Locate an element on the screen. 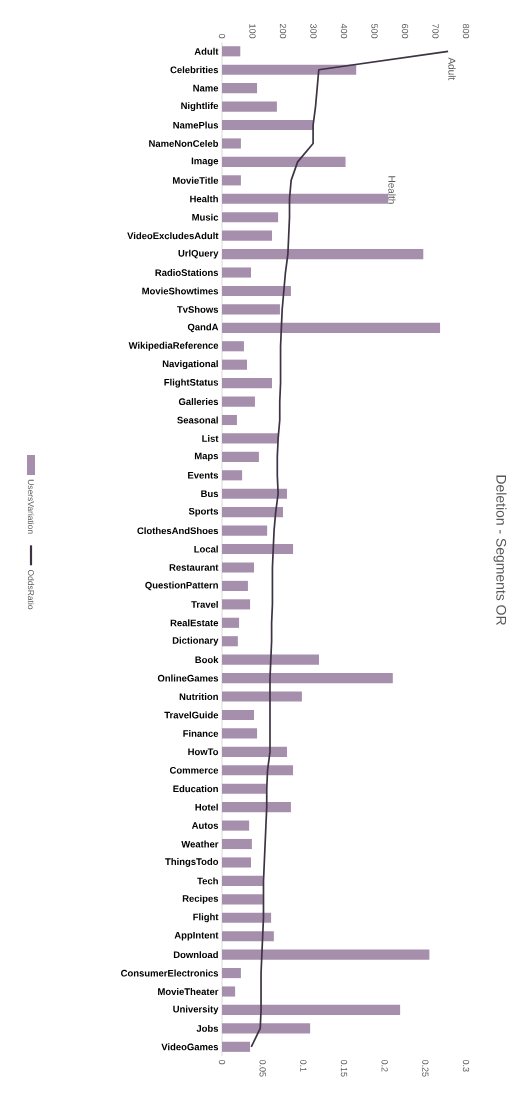 Image resolution: width=518 pixels, height=1095 pixels. y-tick-label: Events is located at coordinates (203, 475).